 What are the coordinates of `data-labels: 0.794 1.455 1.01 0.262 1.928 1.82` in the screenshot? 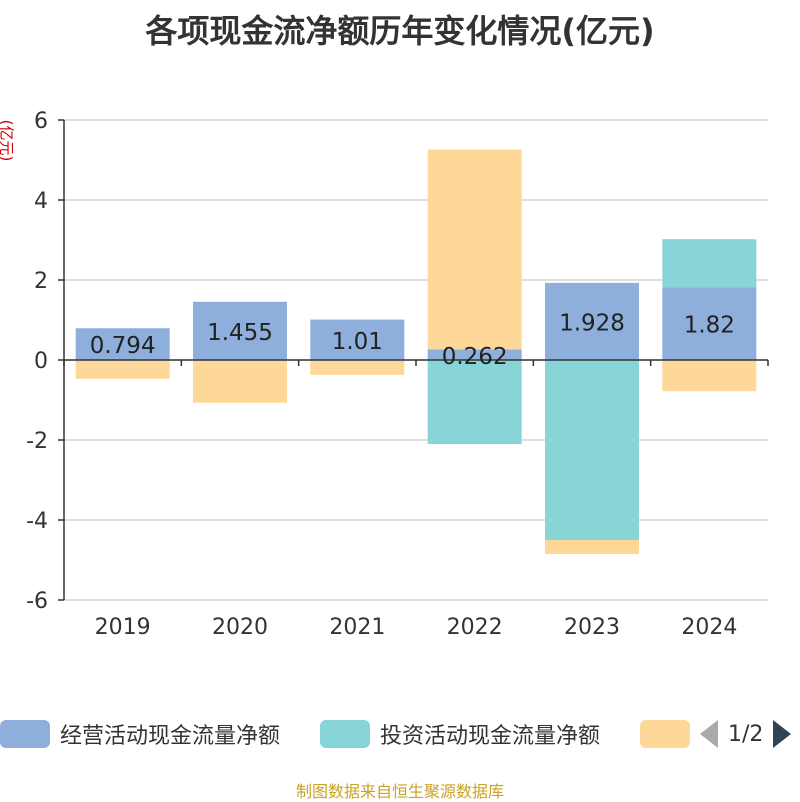 It's located at (412, 339).